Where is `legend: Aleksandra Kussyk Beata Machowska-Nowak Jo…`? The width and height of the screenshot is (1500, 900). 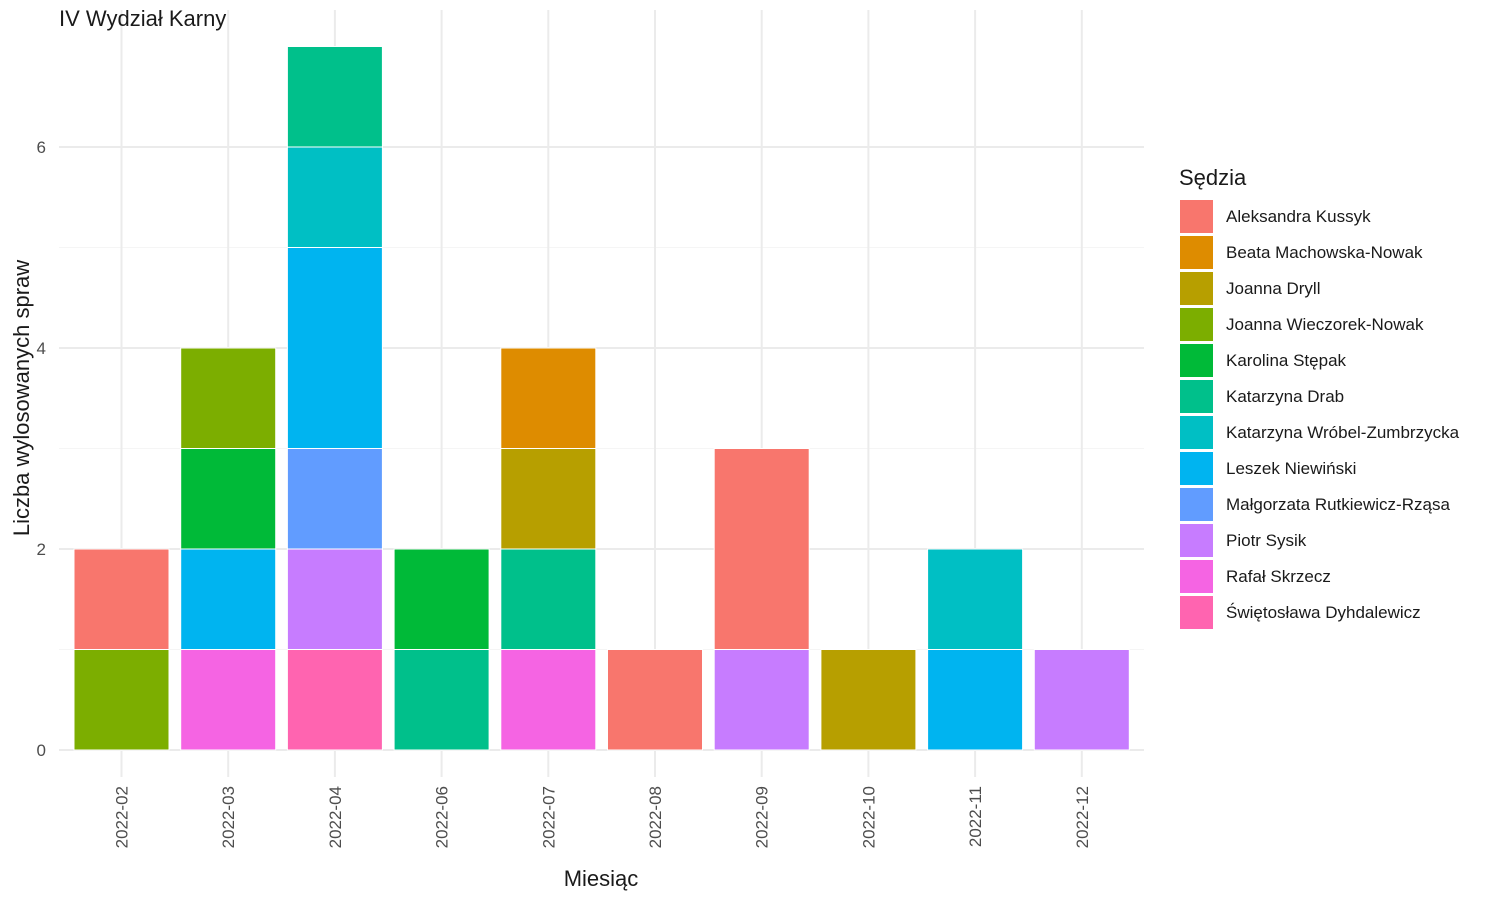
legend: Aleksandra Kussyk Beata Machowska-Nowak Jo… is located at coordinates (1320, 414).